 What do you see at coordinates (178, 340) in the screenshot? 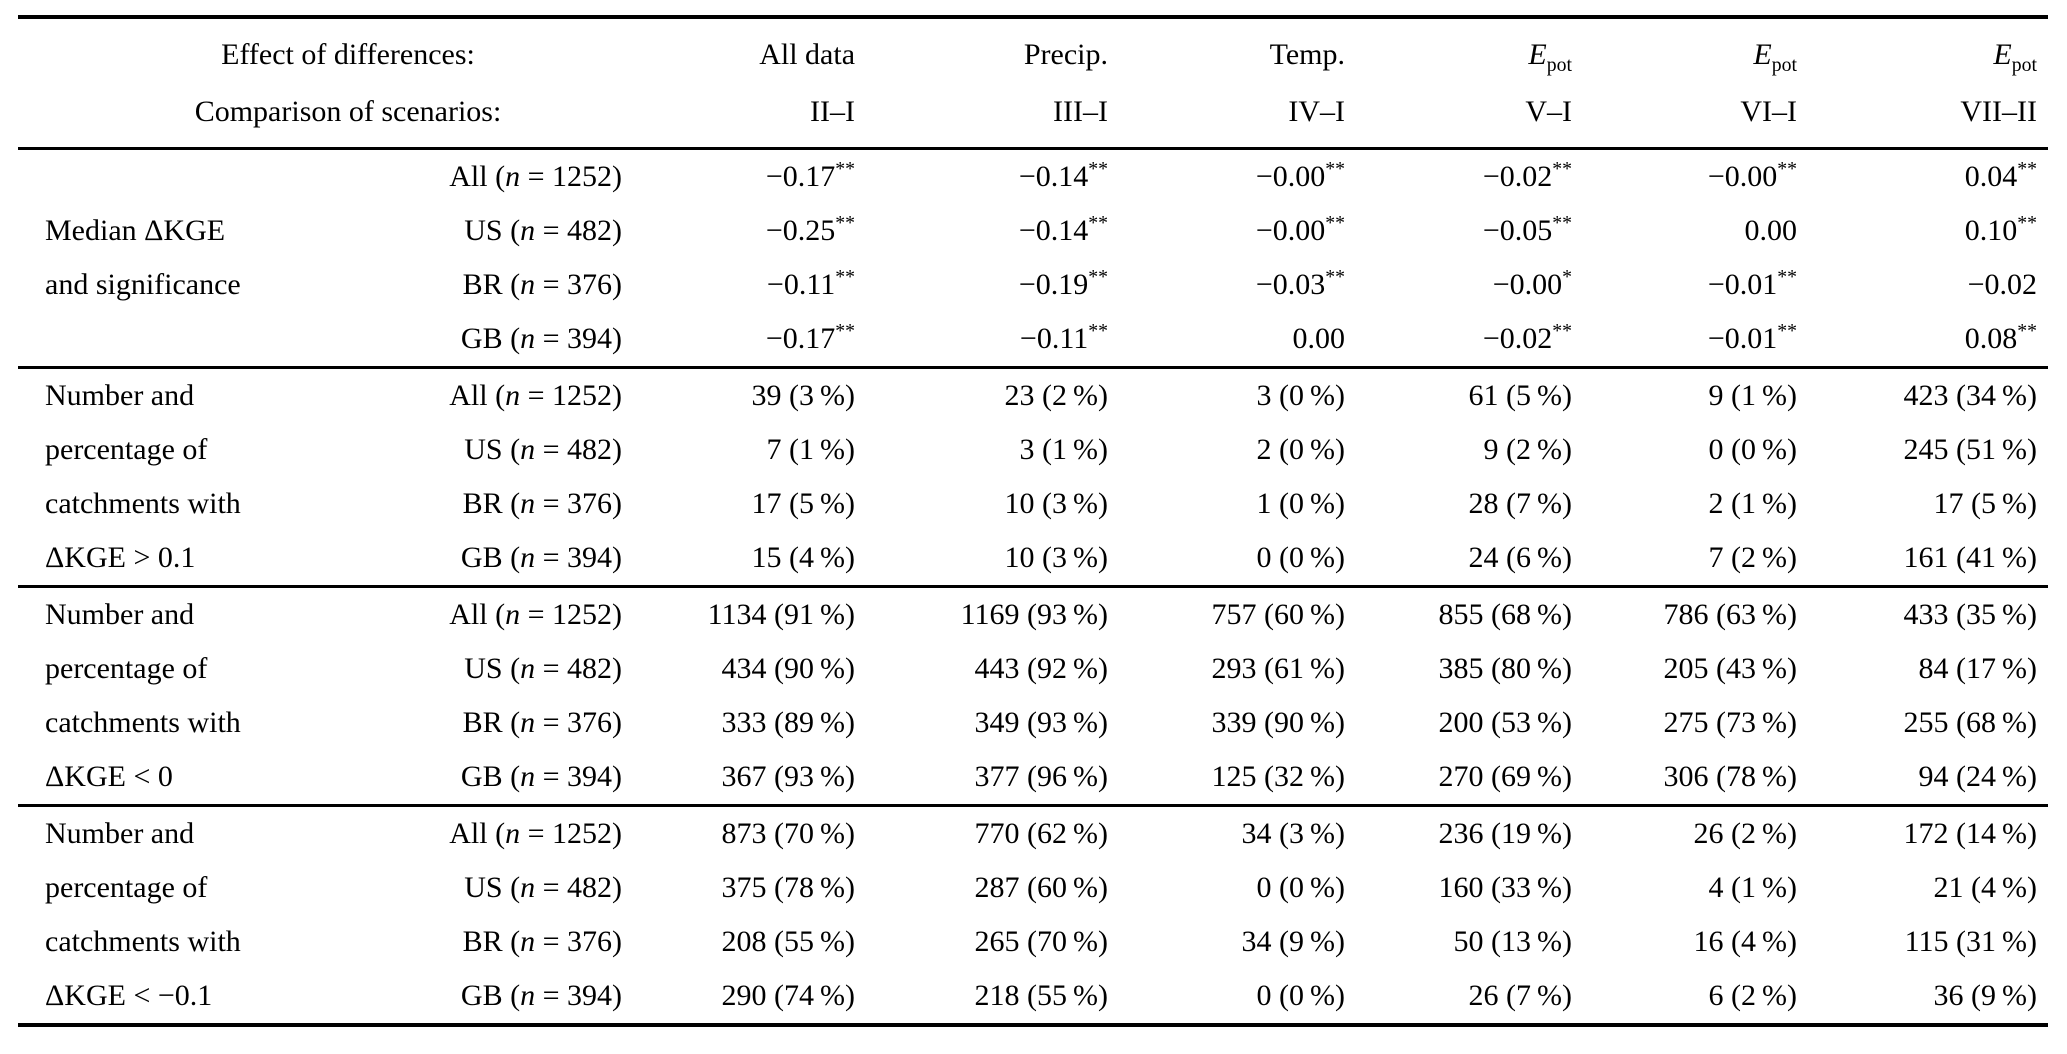
I see `row-group-label-line` at bounding box center [178, 340].